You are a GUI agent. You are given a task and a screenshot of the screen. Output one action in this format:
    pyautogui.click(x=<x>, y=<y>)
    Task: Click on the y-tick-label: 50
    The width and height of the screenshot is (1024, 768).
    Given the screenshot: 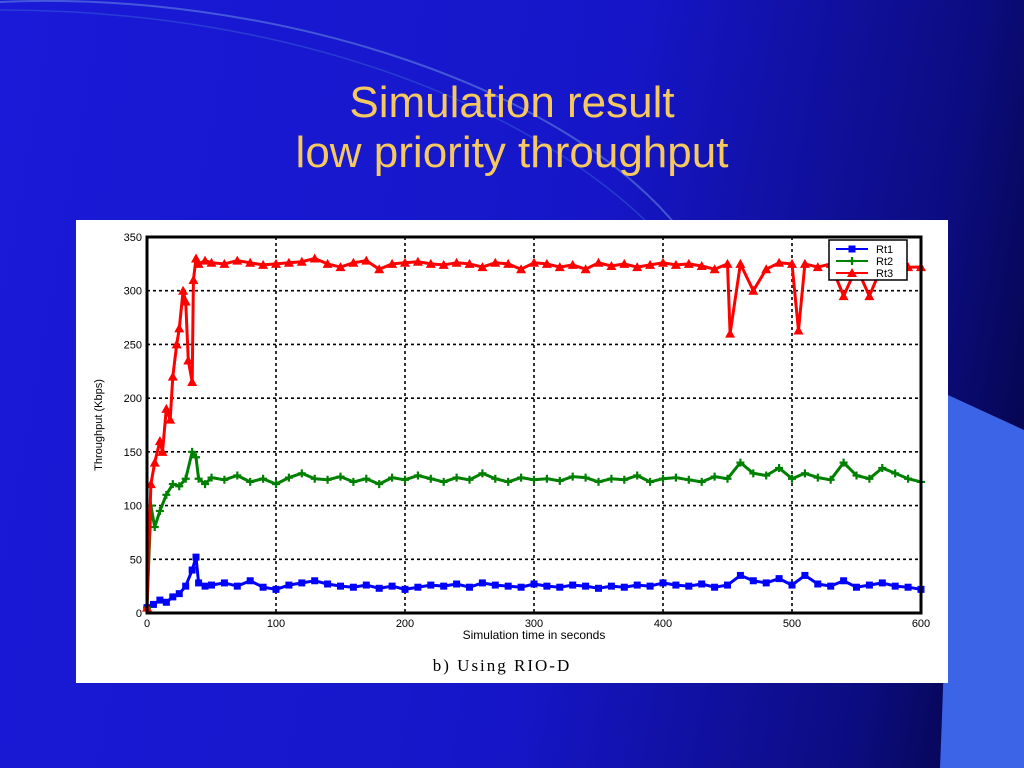 What is the action you would take?
    pyautogui.click(x=136, y=560)
    